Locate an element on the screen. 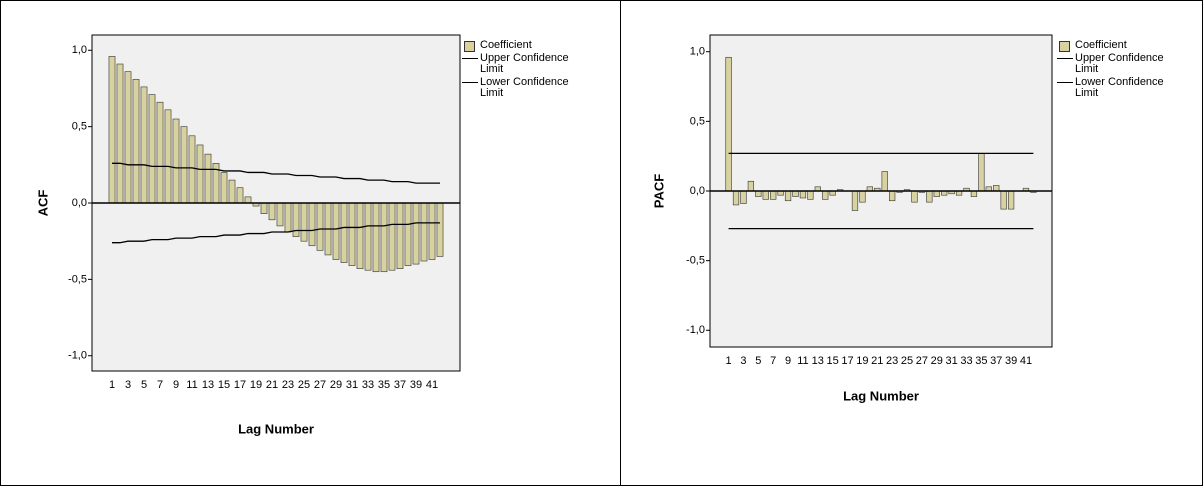 The width and height of the screenshot is (1203, 486). x-tick-label: 29 is located at coordinates (937, 361).